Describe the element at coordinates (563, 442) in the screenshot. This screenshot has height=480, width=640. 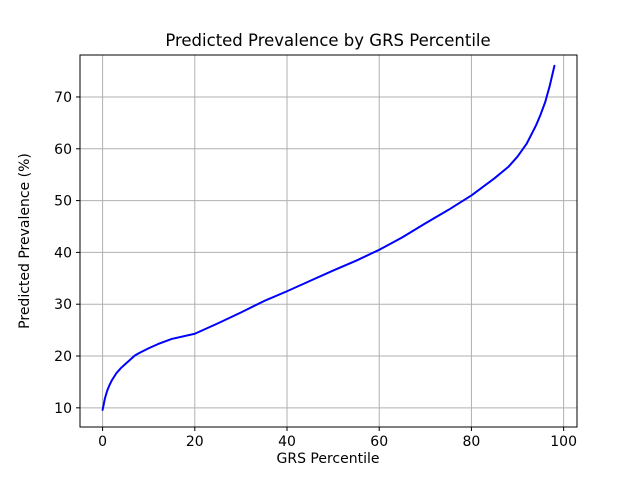
I see `x-tick-label: 100` at that location.